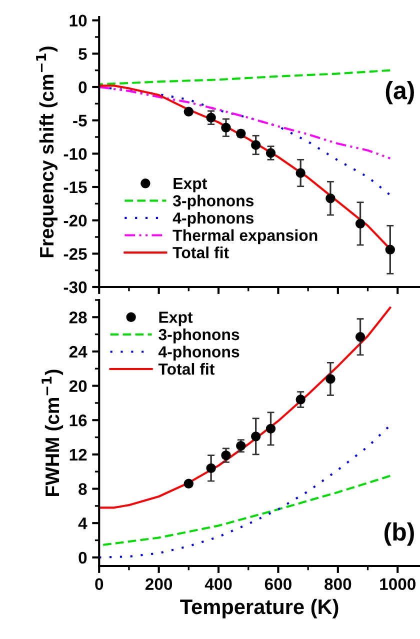  I want to click on y-axis-title: FWHM (cm$^{−1}$), so click(53, 433).